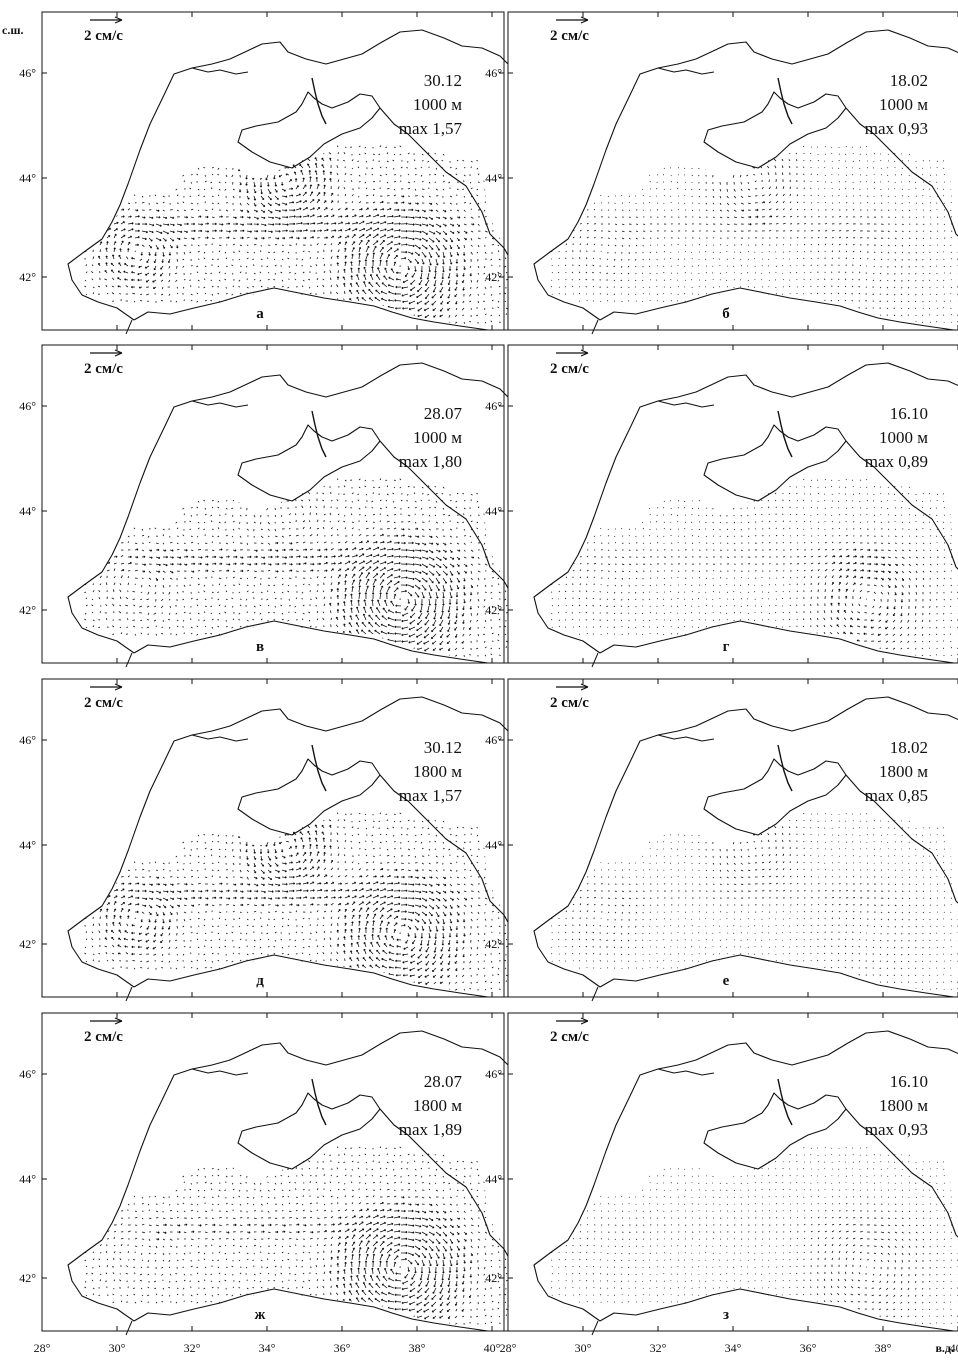 The height and width of the screenshot is (1361, 958). I want to click on panel-в: 2 см/с 28.07 1000 м max 1,80 в, so click(280, 506).